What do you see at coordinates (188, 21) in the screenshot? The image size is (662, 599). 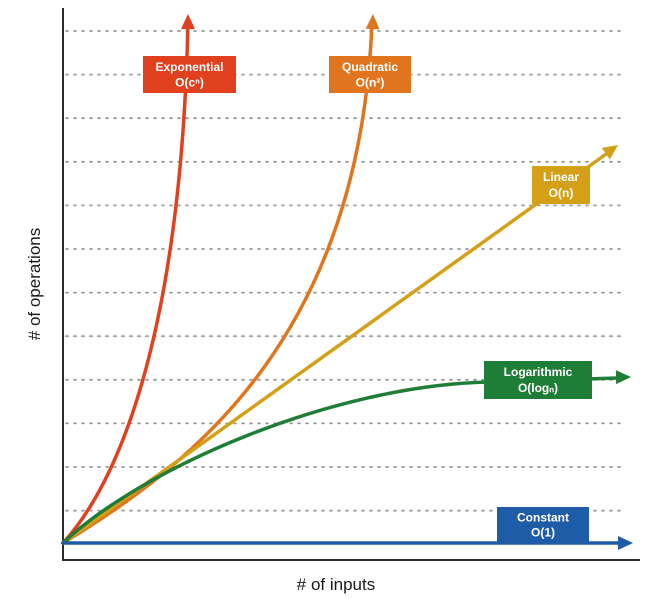 I see `series-arrow-exponential` at bounding box center [188, 21].